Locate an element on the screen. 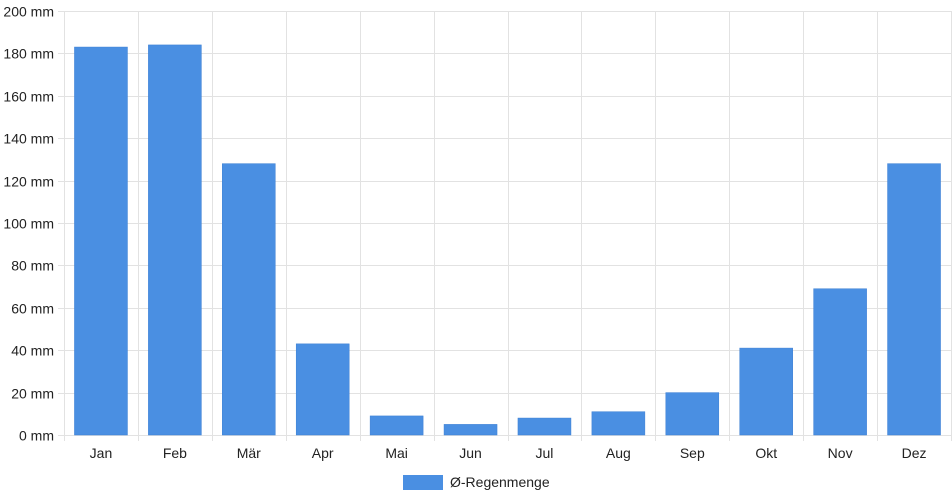 The width and height of the screenshot is (952, 500). bar-dez is located at coordinates (914, 299).